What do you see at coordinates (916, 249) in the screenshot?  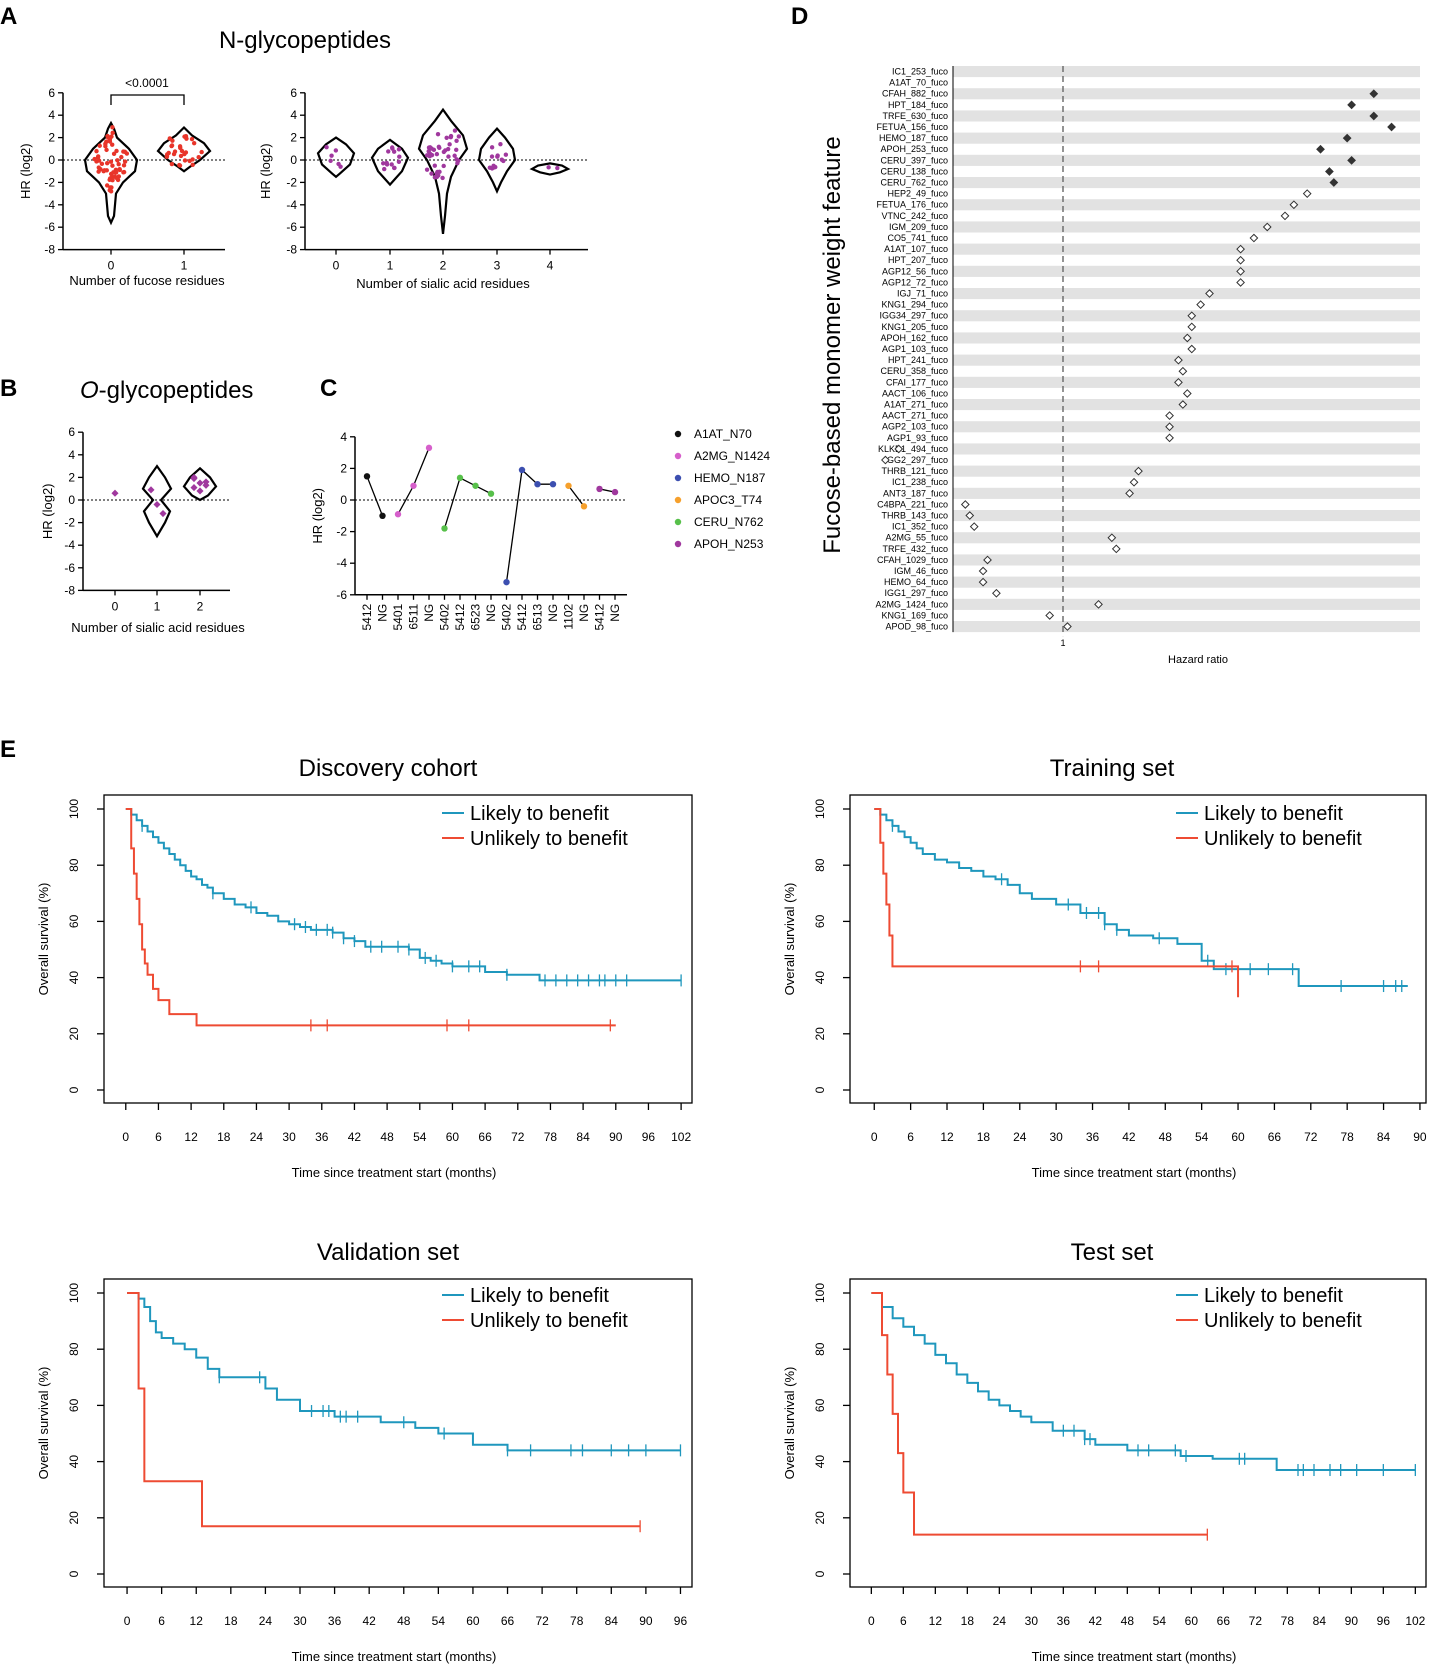 I see `panel-d-feature-label: A1AT_107_fuco` at bounding box center [916, 249].